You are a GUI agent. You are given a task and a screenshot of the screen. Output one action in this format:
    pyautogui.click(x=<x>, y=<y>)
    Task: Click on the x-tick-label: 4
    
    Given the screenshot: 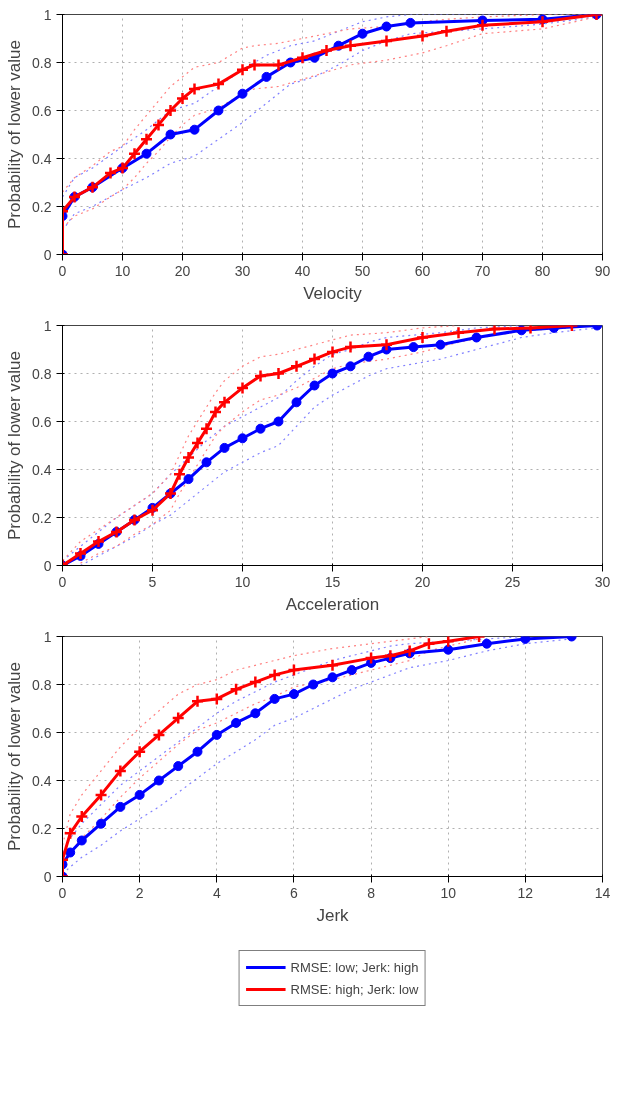 What is the action you would take?
    pyautogui.click(x=216, y=892)
    